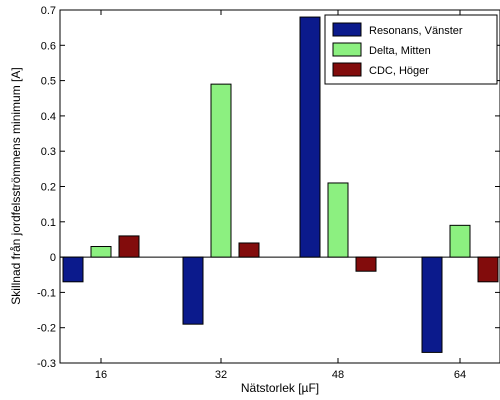 This screenshot has width=500, height=400. Describe the element at coordinates (48, 117) in the screenshot. I see `y-tick-label: 0.4` at that location.